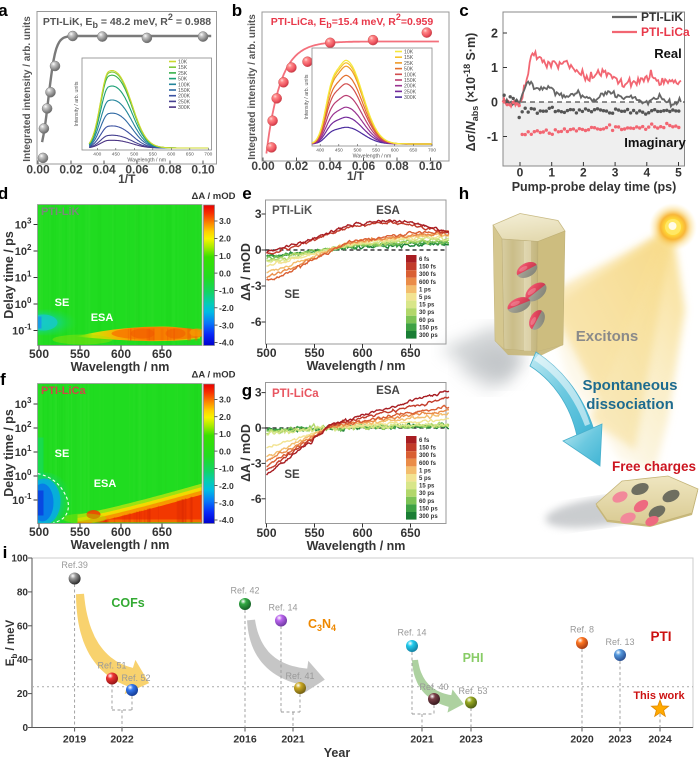  I want to click on svg-text: e, so click(246, 193).